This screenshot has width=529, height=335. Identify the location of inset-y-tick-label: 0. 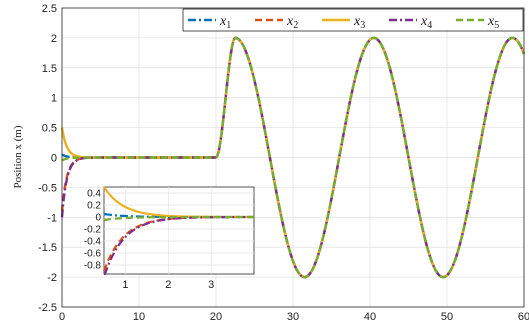
(98, 218).